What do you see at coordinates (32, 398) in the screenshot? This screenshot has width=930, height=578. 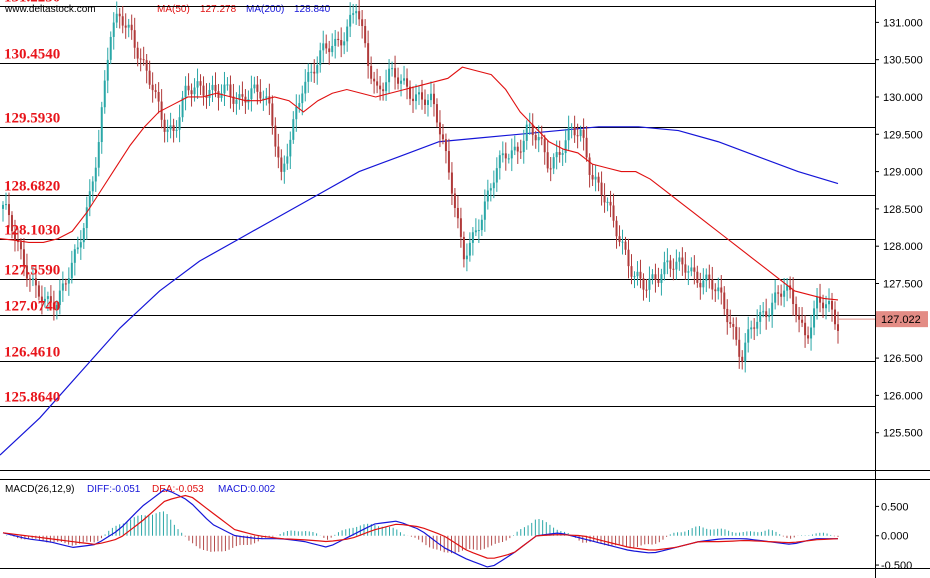 I see `level-label: 125.8640` at bounding box center [32, 398].